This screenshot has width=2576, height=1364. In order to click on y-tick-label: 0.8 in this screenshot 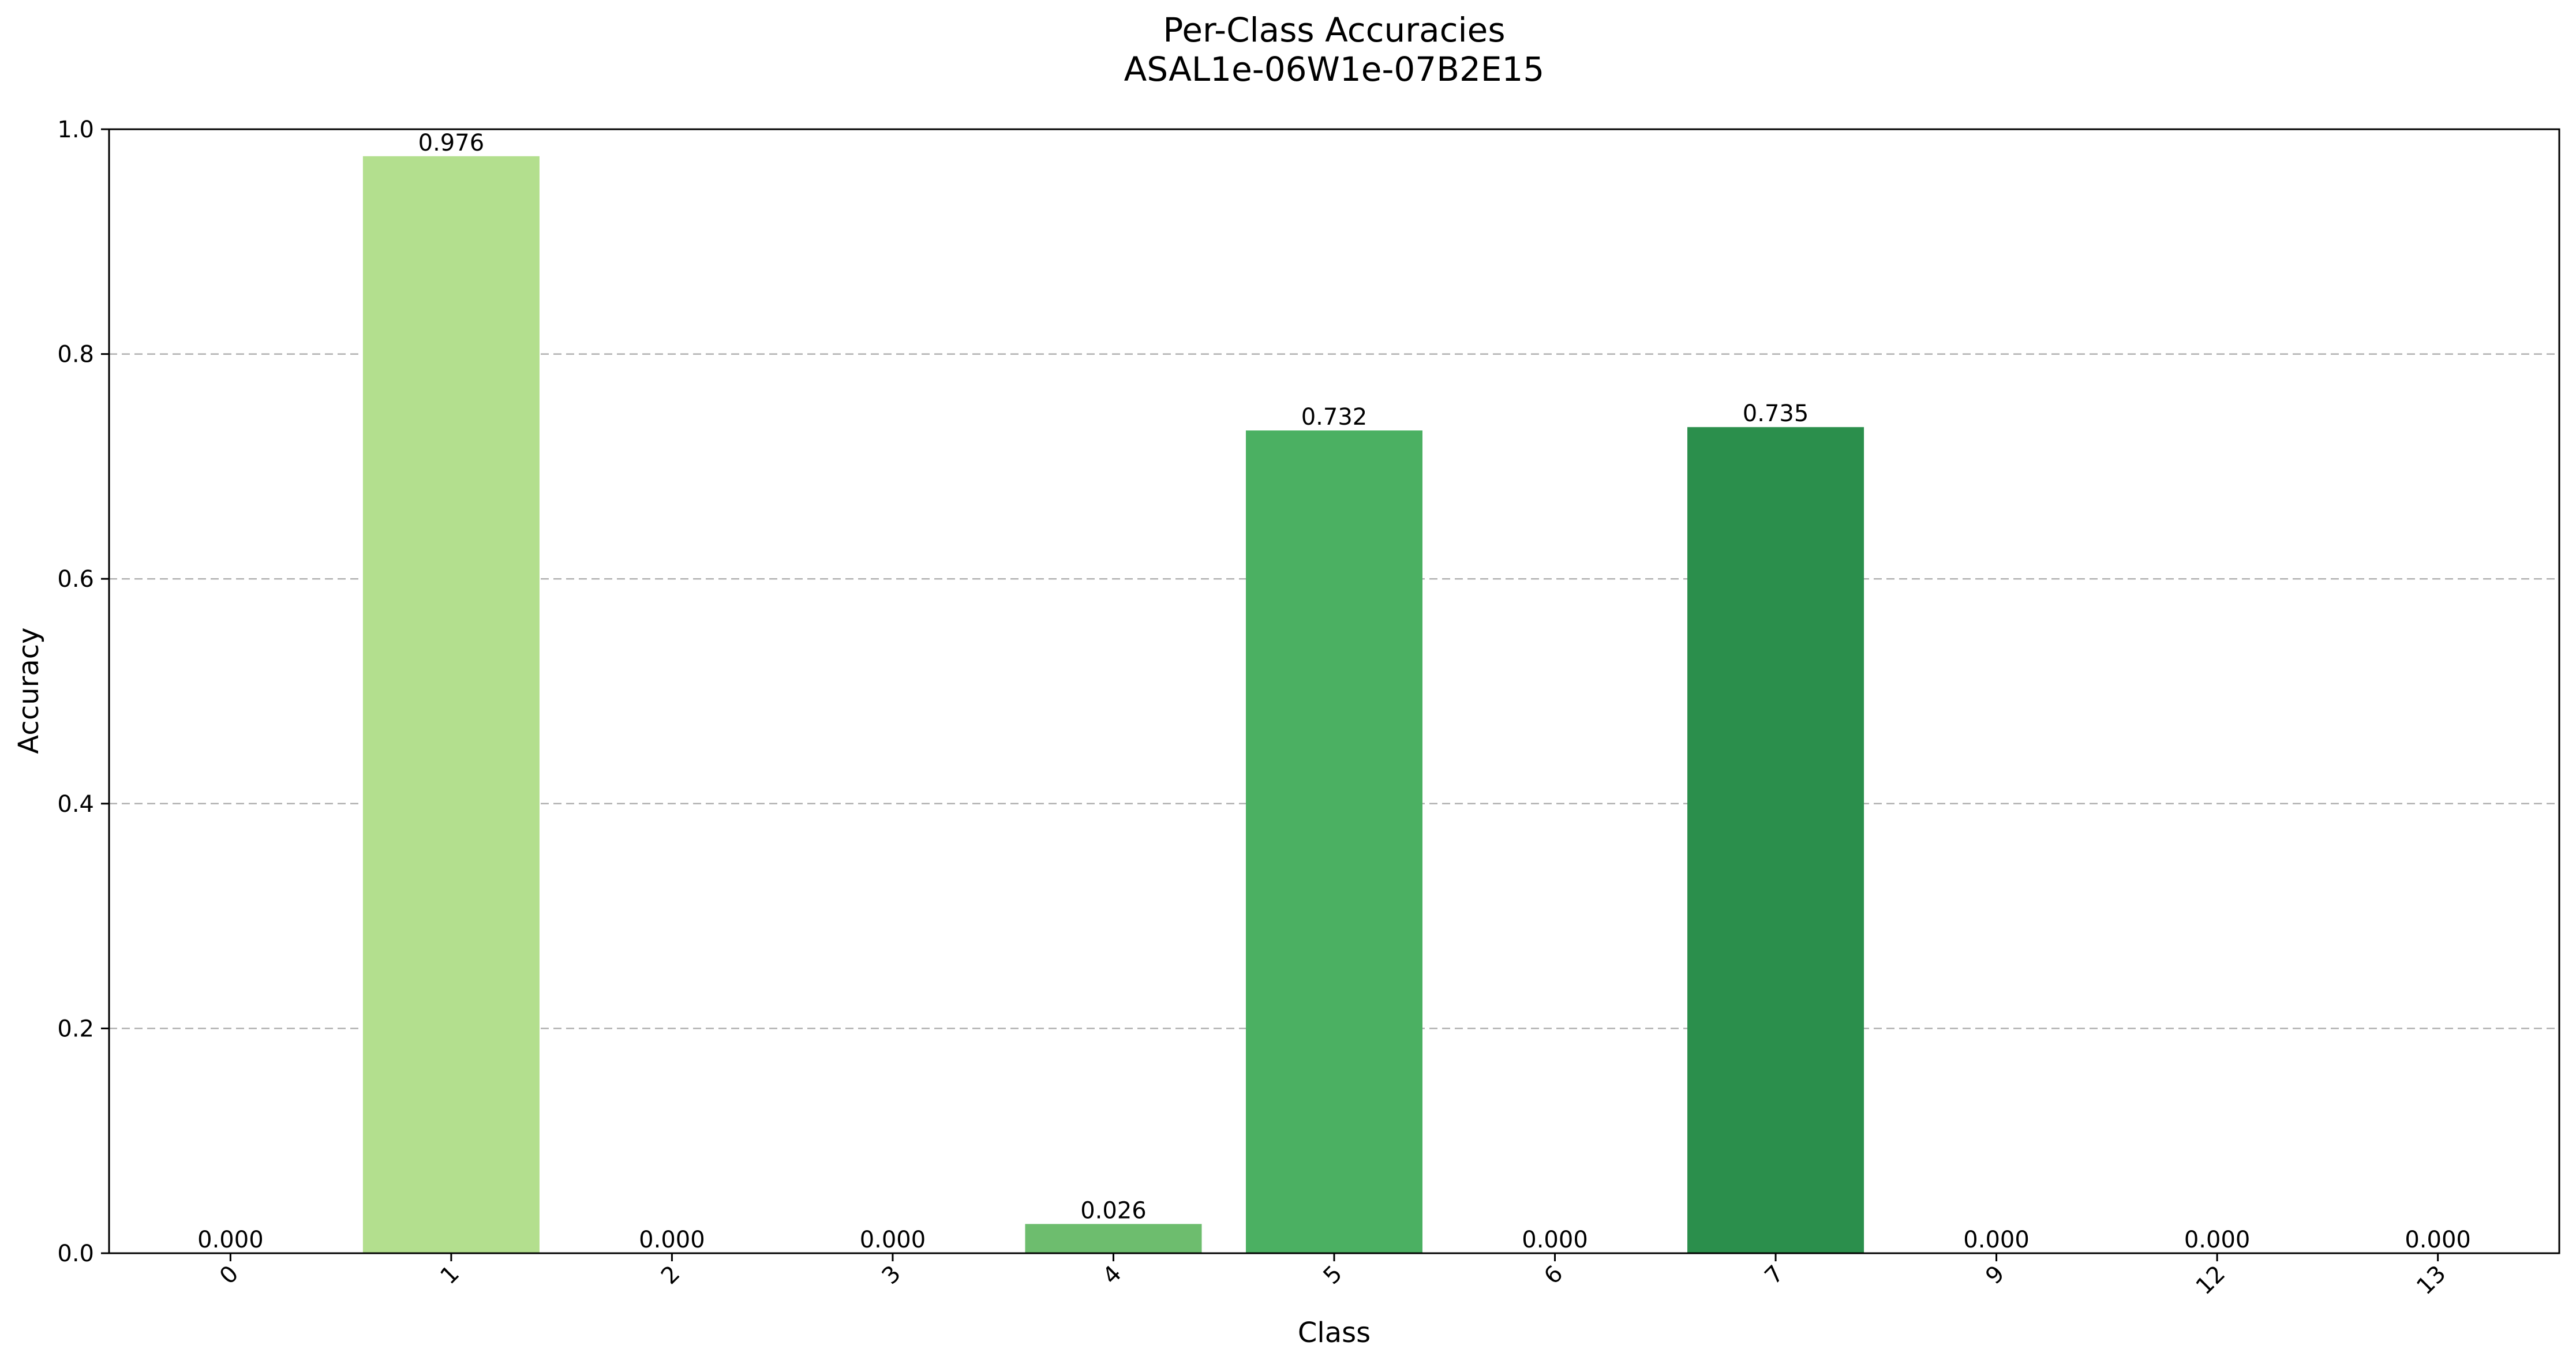, I will do `click(75, 355)`.